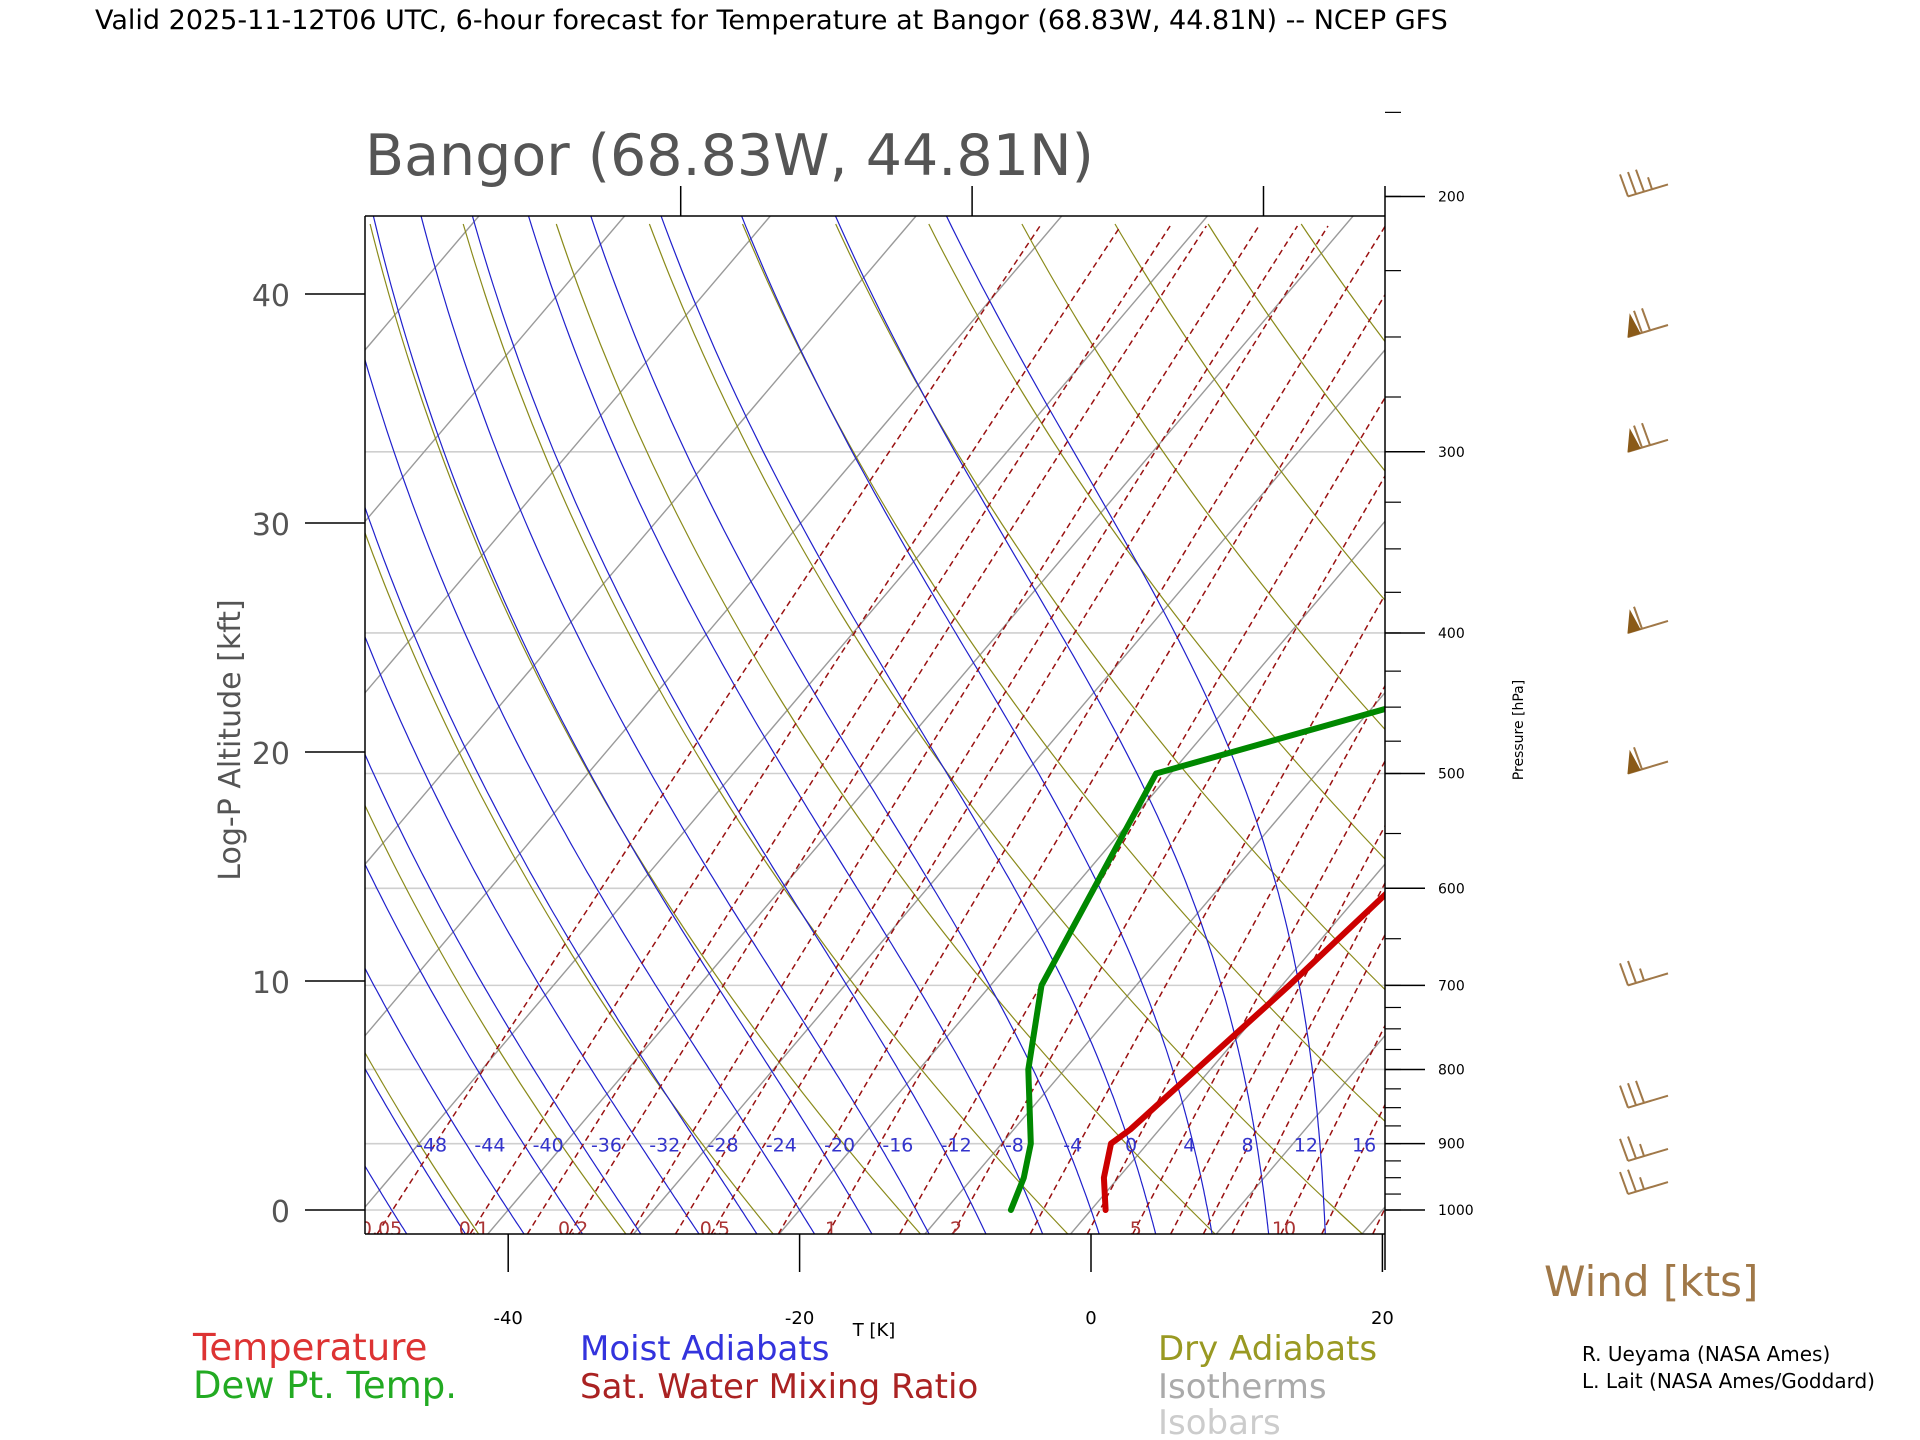  What do you see at coordinates (1136, 1229) in the screenshot?
I see `mixing-ratio-label: 5` at bounding box center [1136, 1229].